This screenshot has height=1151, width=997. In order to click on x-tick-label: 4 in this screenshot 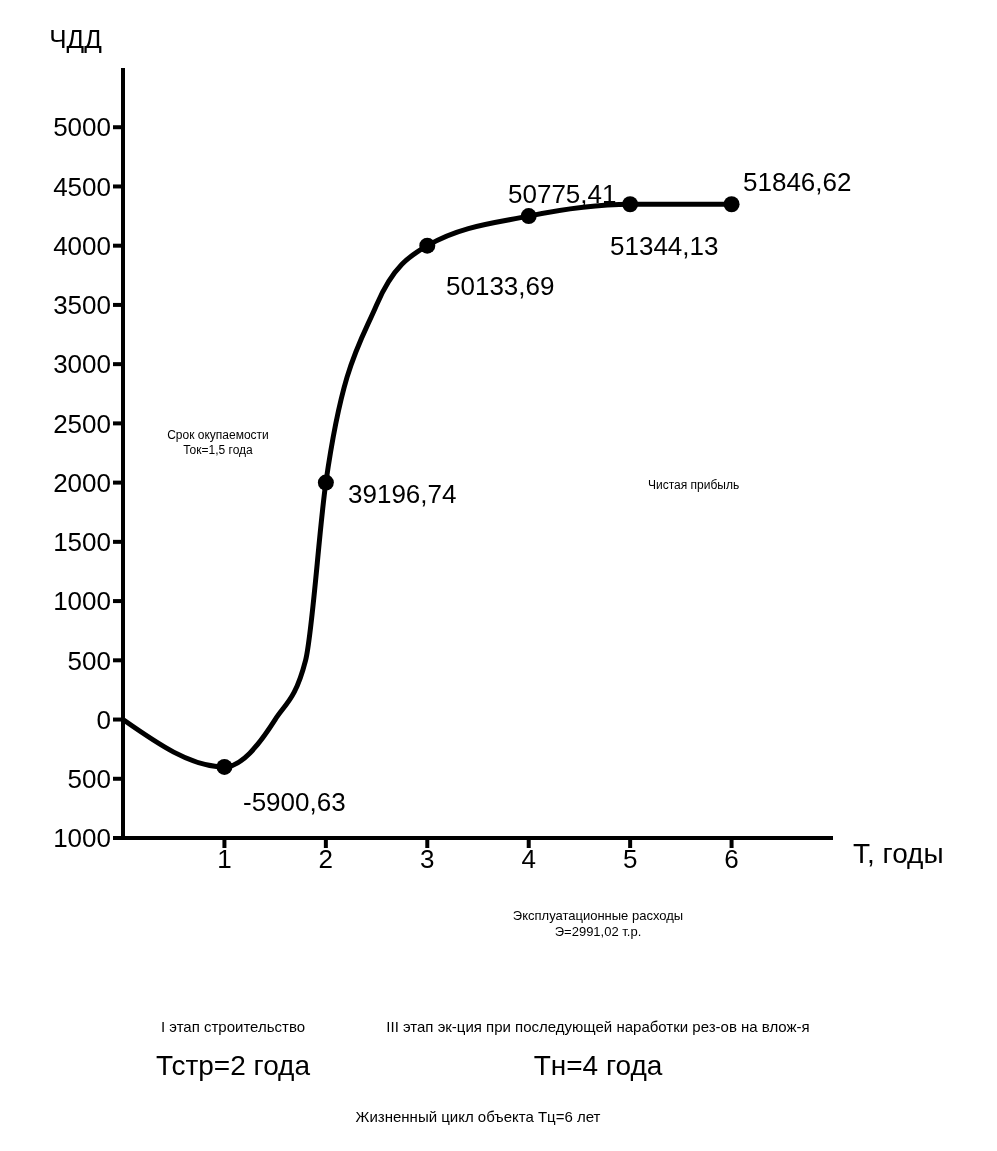, I will do `click(528, 859)`.